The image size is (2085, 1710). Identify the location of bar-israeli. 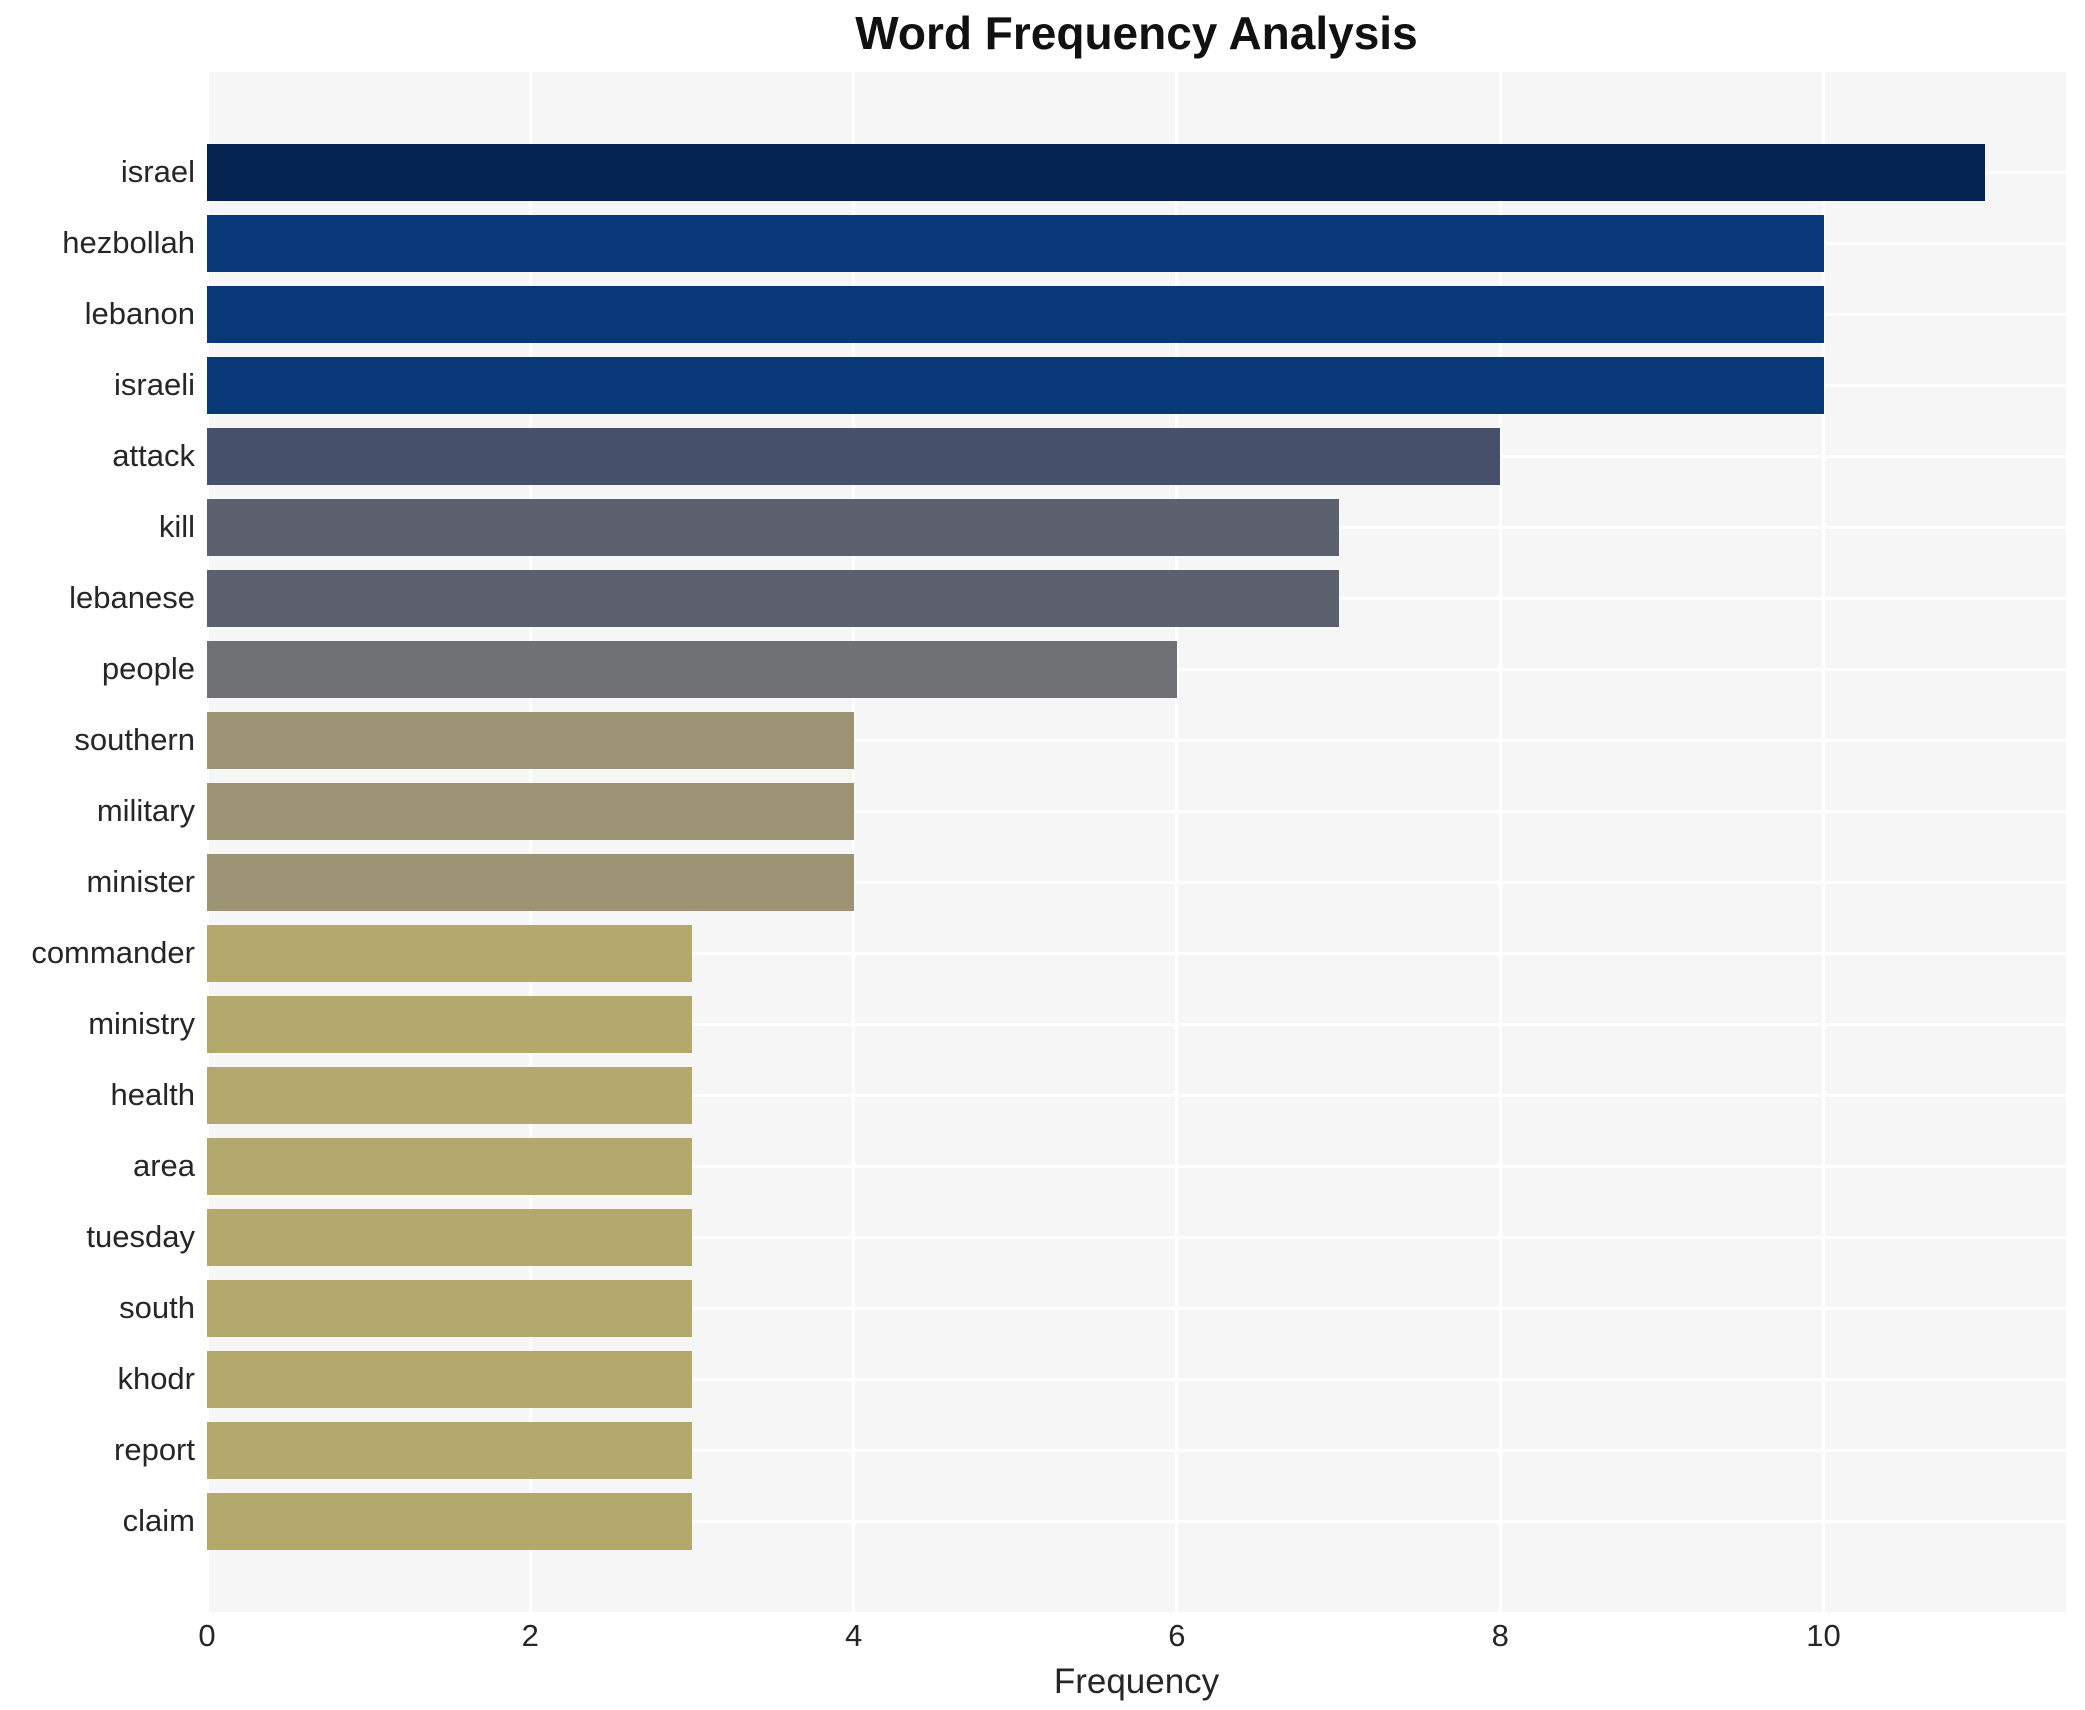
(1015, 385).